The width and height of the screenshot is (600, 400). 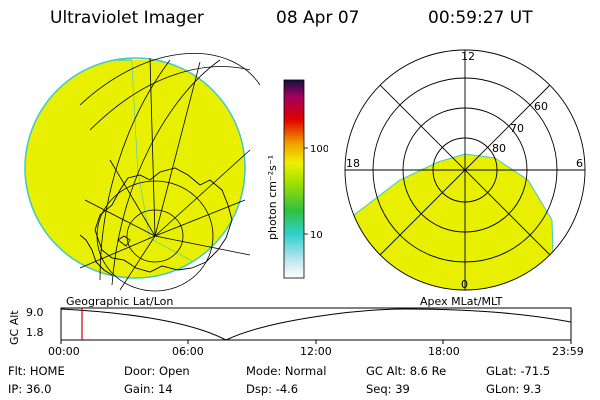 I want to click on info-flt: Flt: HOME, so click(x=36, y=371).